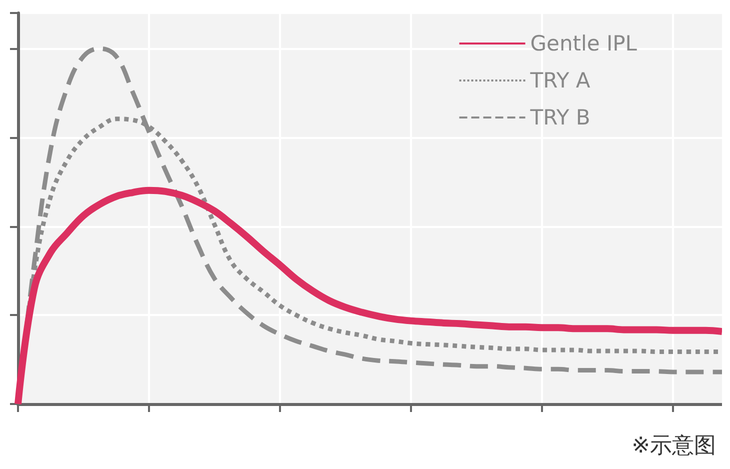  I want to click on legend-label: TRY A, so click(560, 80).